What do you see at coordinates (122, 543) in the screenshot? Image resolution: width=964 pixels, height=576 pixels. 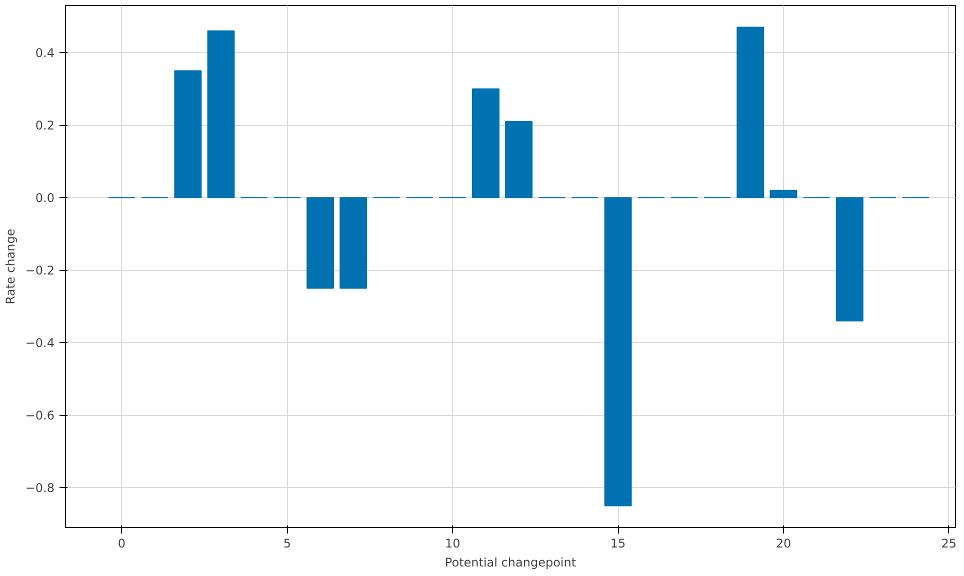 I see `x-tick-label: 0` at bounding box center [122, 543].